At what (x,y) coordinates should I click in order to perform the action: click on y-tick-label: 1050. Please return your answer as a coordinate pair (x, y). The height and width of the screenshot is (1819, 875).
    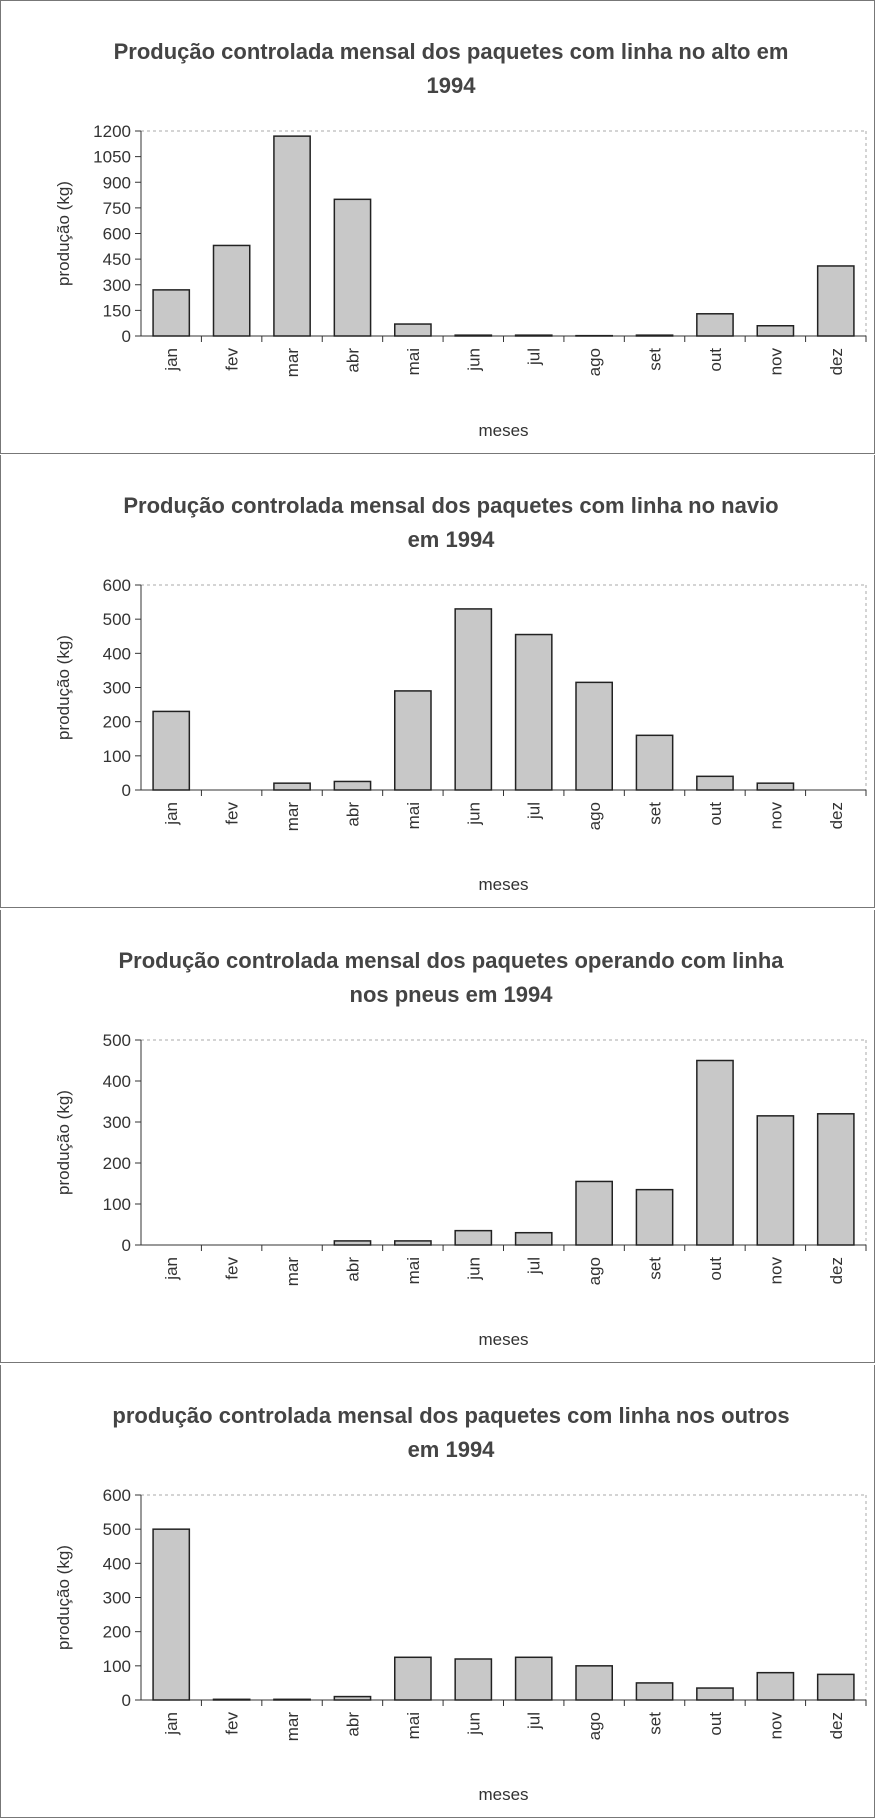
    Looking at the image, I should click on (112, 157).